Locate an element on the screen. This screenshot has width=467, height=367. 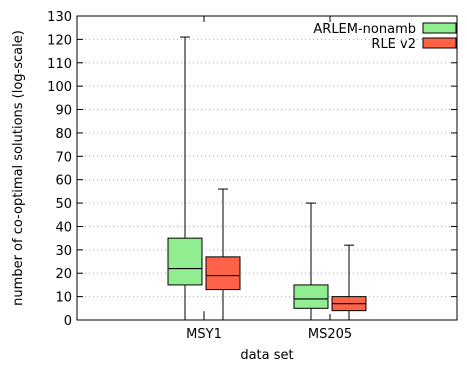
x-tick-label-MS205: MS205 is located at coordinates (330, 334).